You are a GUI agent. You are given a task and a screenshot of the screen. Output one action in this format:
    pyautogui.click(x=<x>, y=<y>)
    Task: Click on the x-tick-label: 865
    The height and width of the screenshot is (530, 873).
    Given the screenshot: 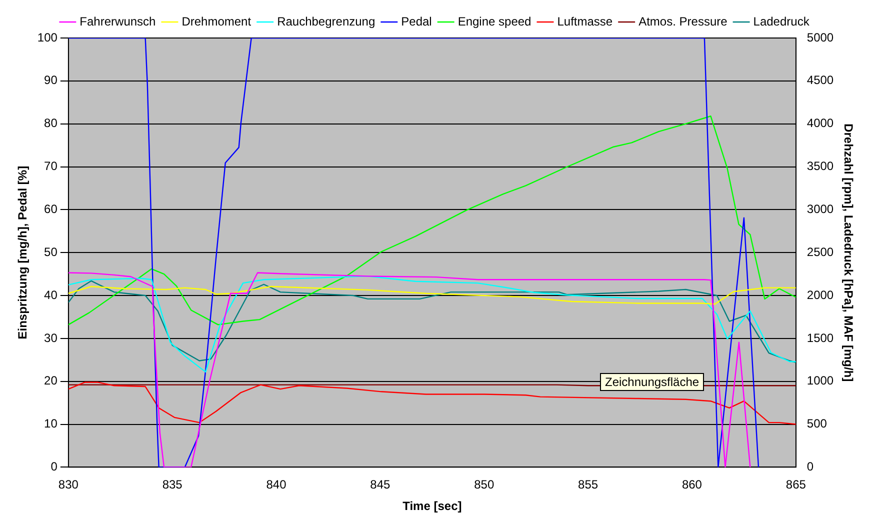 What is the action you would take?
    pyautogui.click(x=796, y=485)
    